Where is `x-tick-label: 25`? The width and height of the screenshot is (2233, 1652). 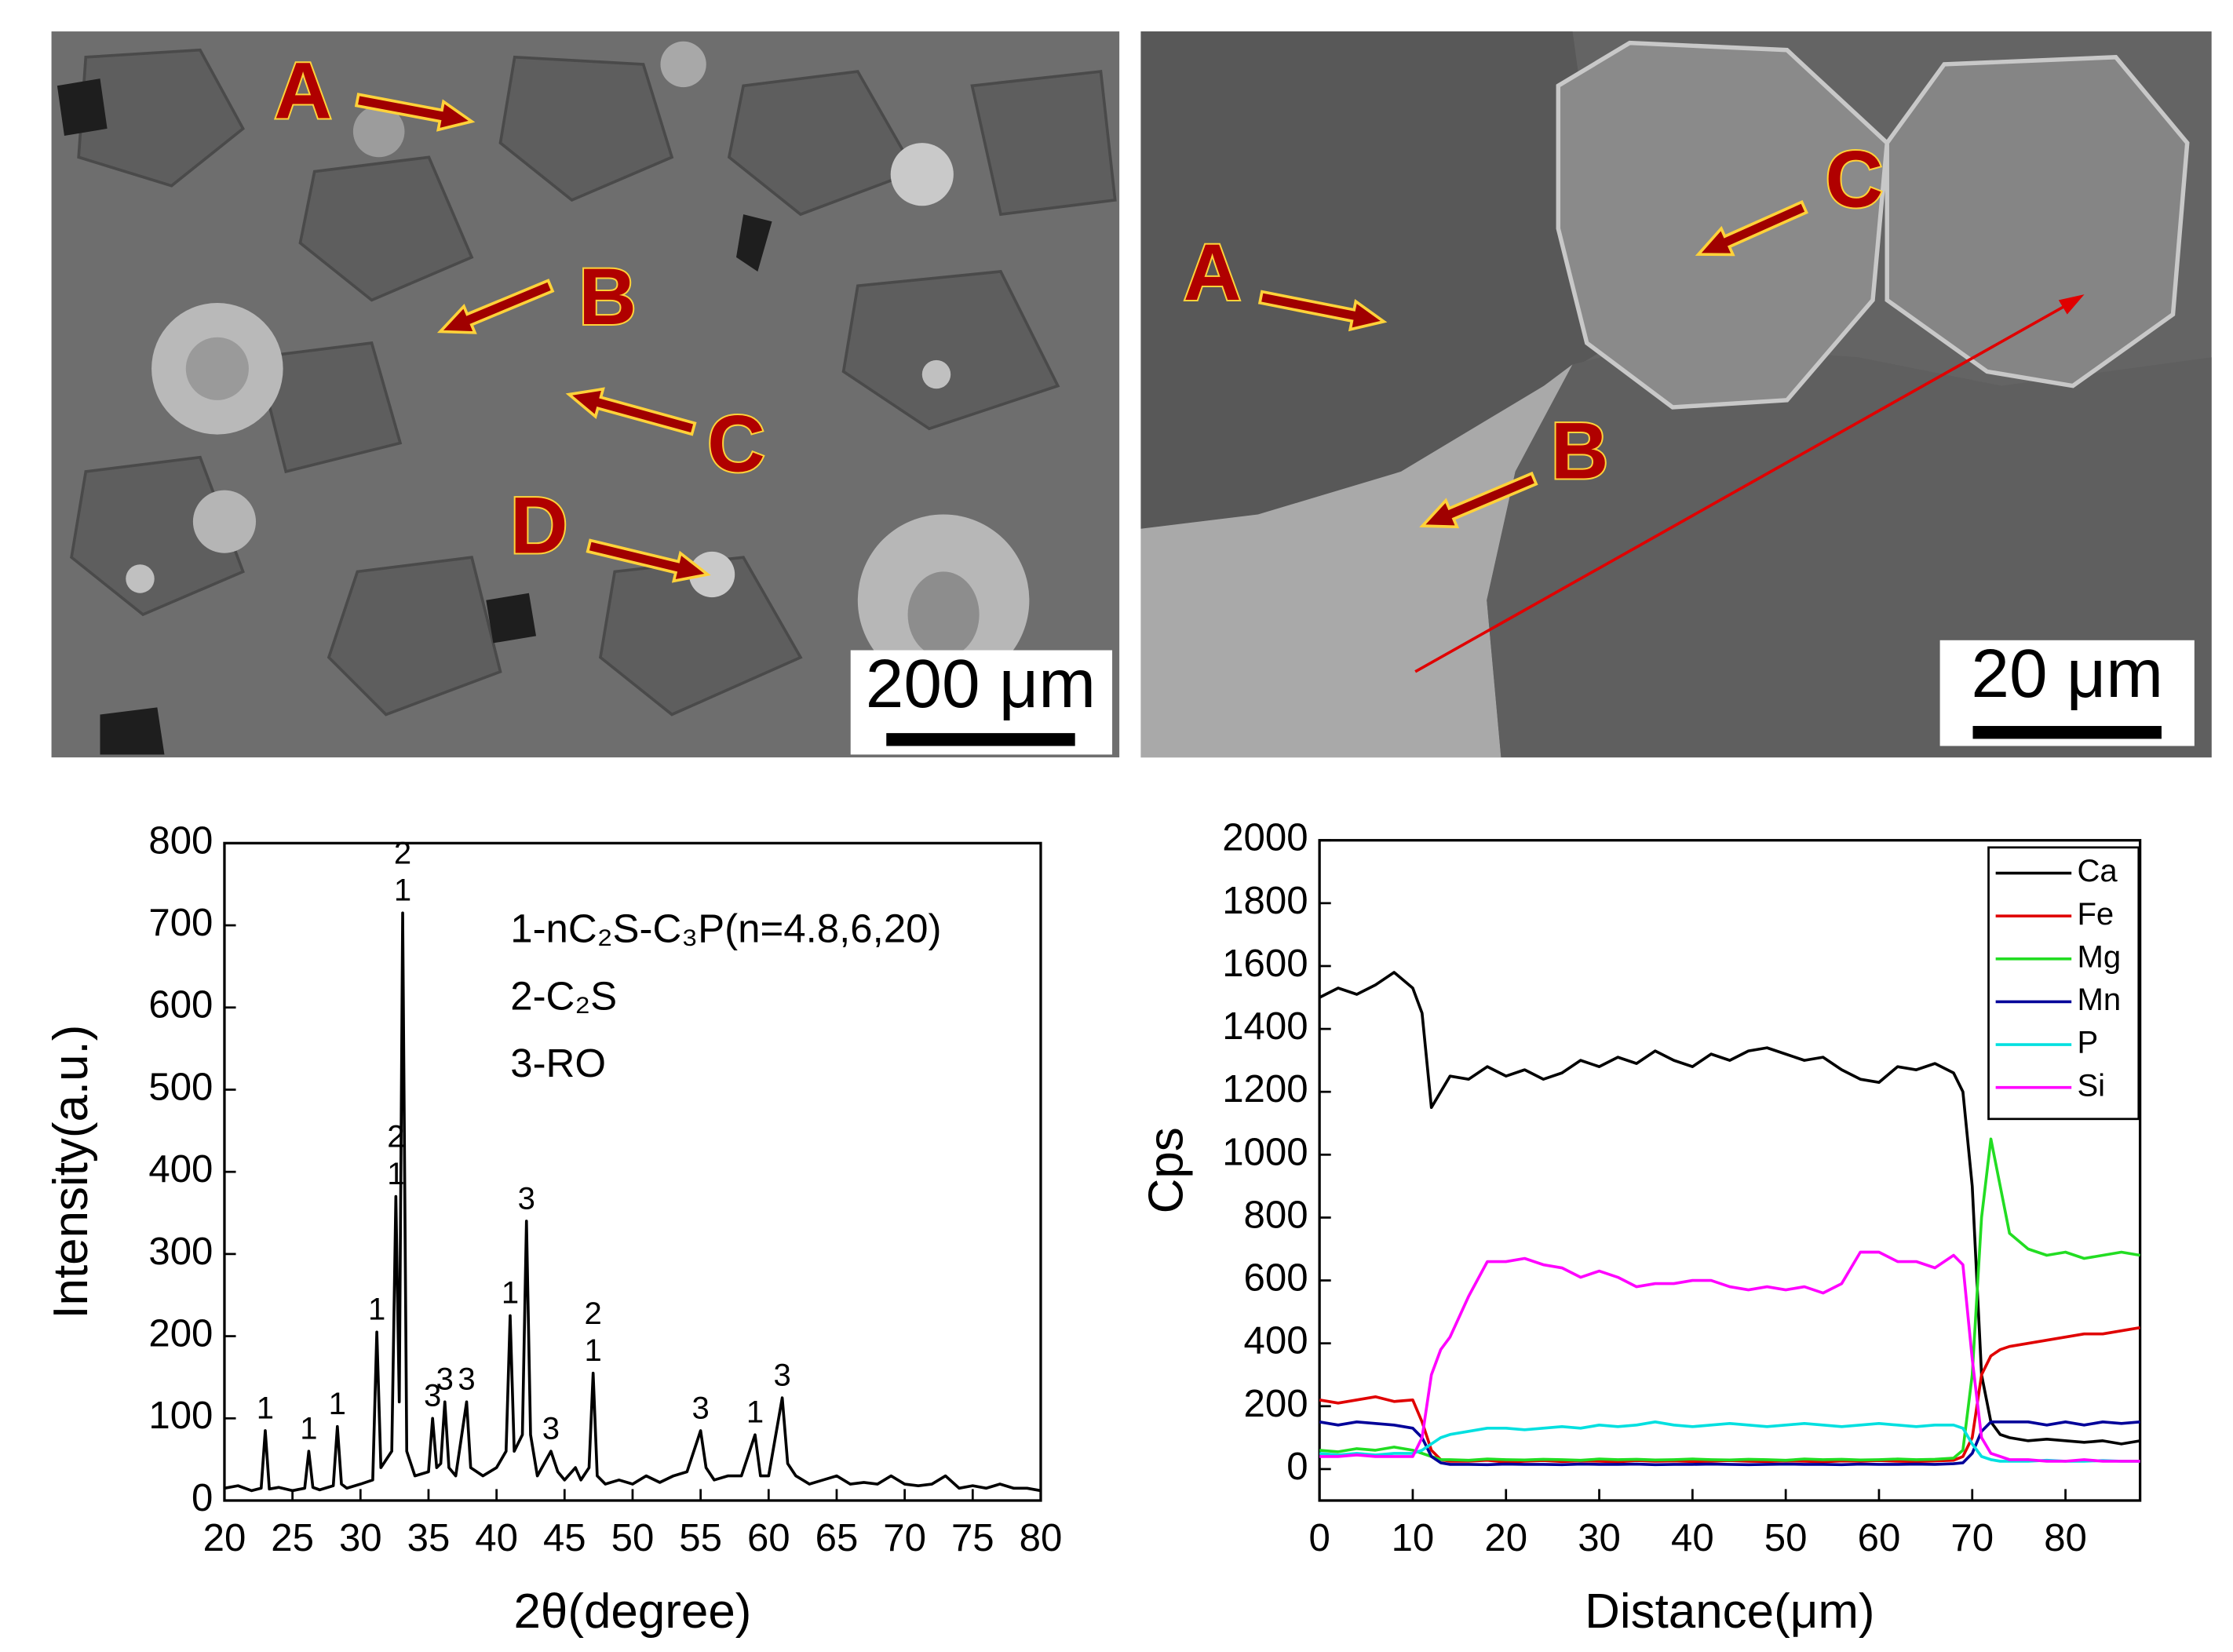
x-tick-label: 25 is located at coordinates (292, 1537).